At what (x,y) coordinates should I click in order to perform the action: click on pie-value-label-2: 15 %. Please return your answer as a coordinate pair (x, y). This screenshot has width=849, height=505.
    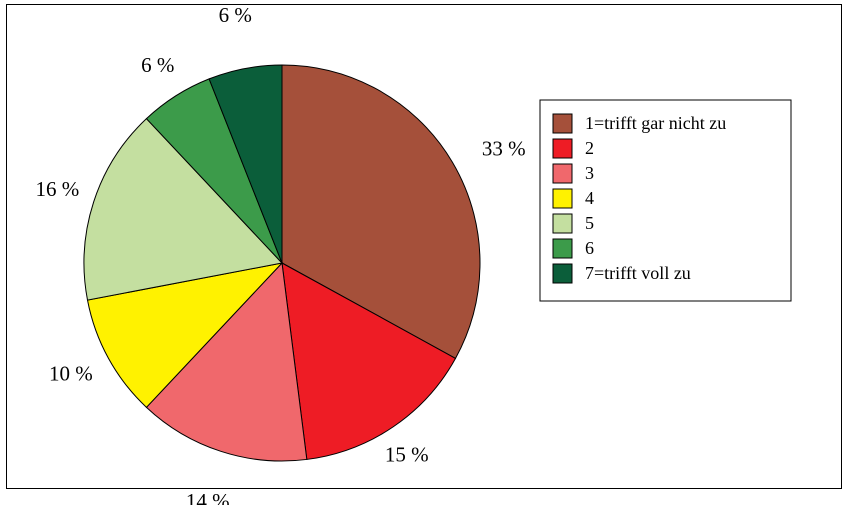
    Looking at the image, I should click on (407, 454).